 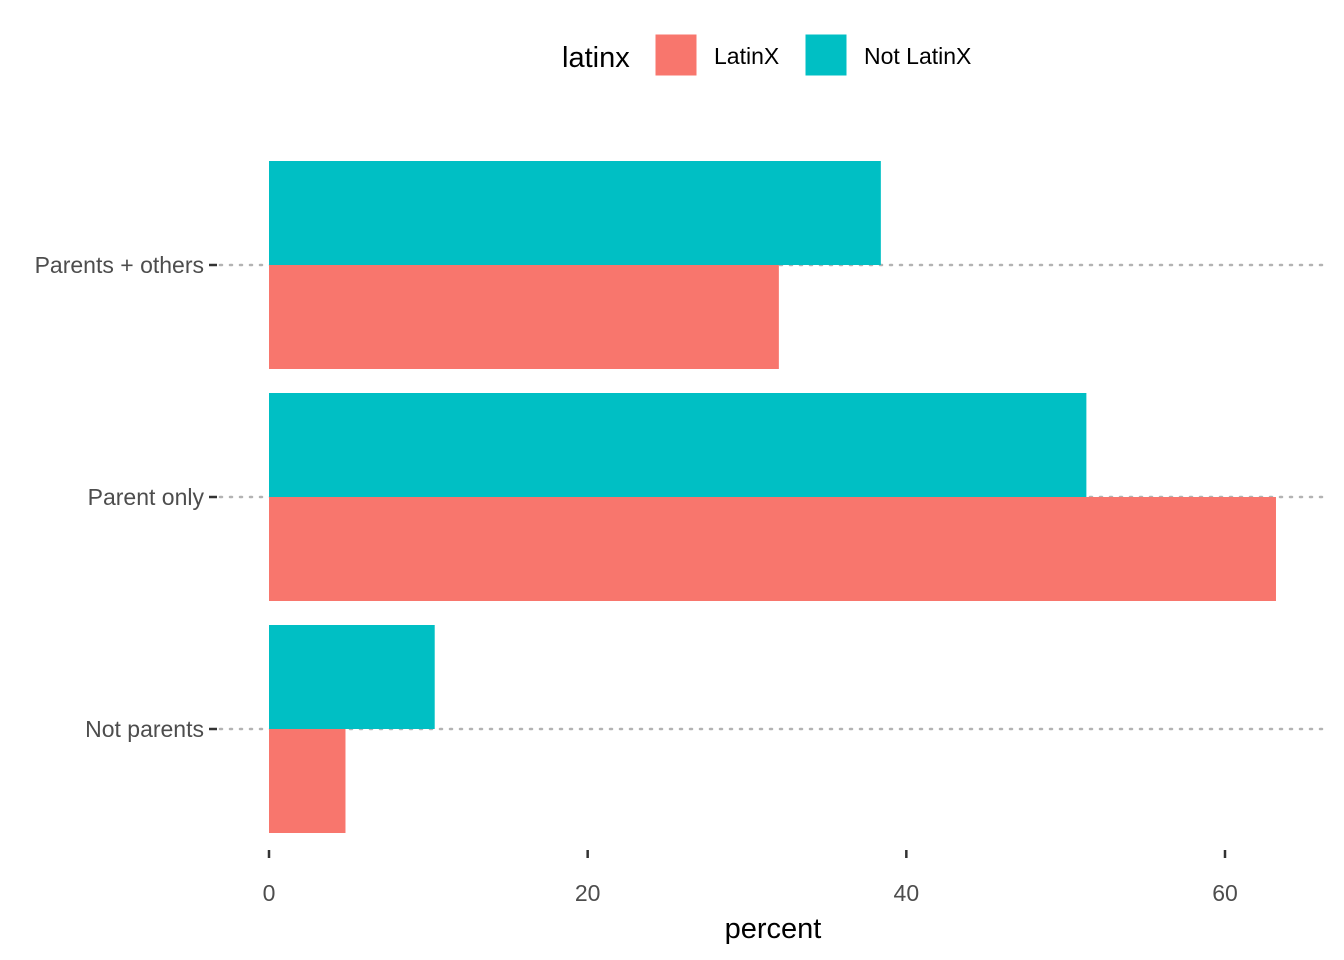 What do you see at coordinates (119, 265) in the screenshot?
I see `y-tick-label-parents-others: Parents + others` at bounding box center [119, 265].